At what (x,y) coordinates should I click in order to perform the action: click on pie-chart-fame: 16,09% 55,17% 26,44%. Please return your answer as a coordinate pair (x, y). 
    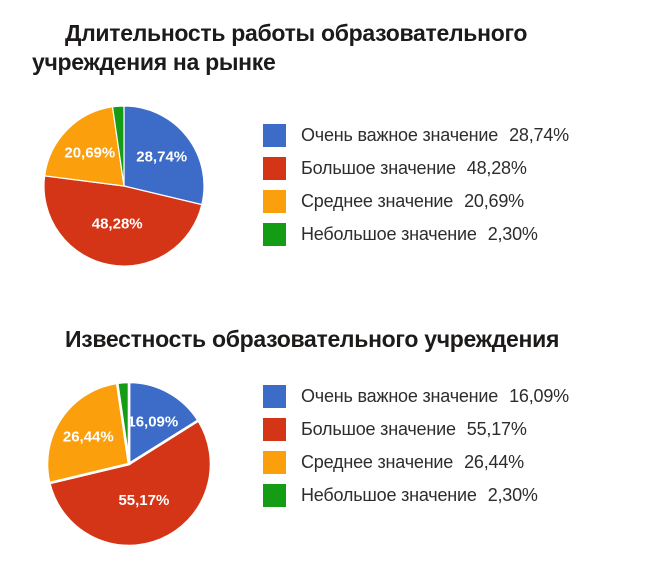
    Looking at the image, I should click on (129, 464).